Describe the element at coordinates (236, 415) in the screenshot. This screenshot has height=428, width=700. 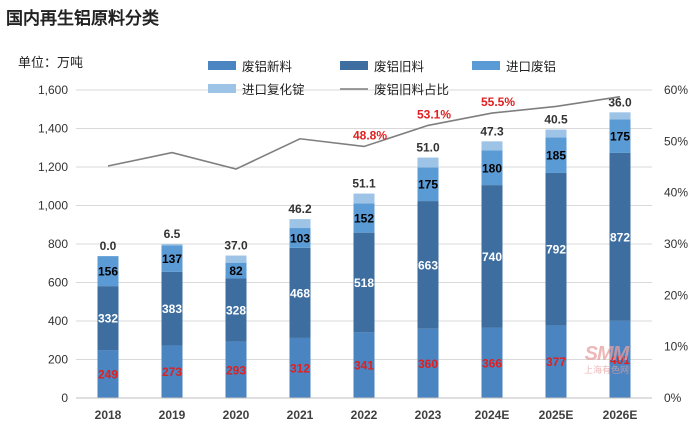
I see `x-tick-label: 2020` at that location.